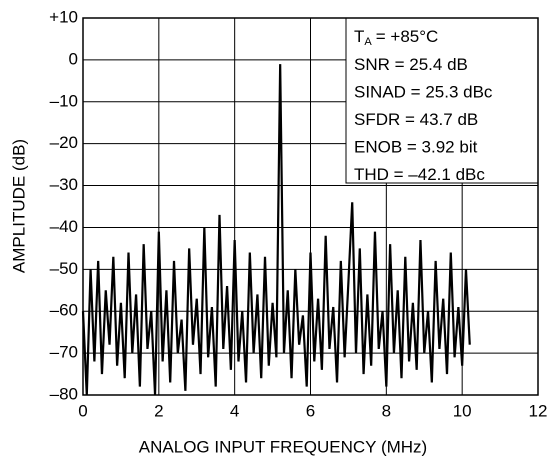  What do you see at coordinates (18, 206) in the screenshot?
I see `y-axis-label: AMPLITUDE (dB)` at bounding box center [18, 206].